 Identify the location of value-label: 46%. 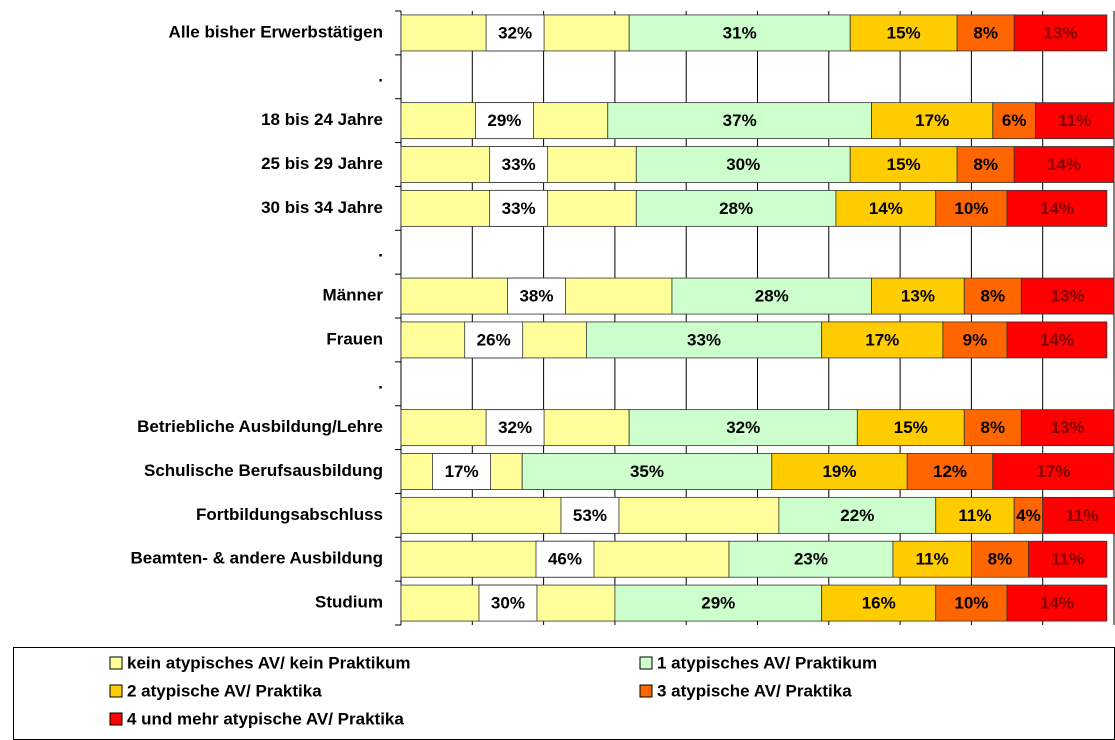
(565, 559).